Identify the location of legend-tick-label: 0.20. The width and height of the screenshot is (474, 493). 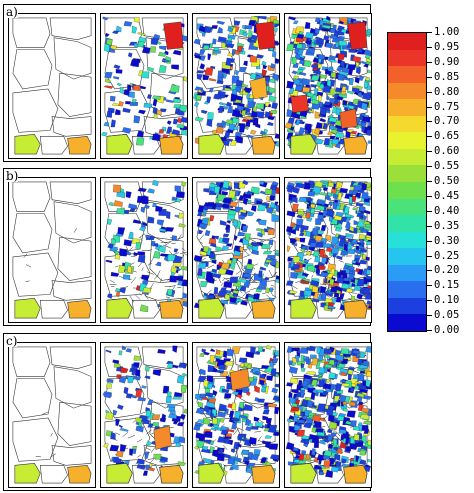
(447, 270).